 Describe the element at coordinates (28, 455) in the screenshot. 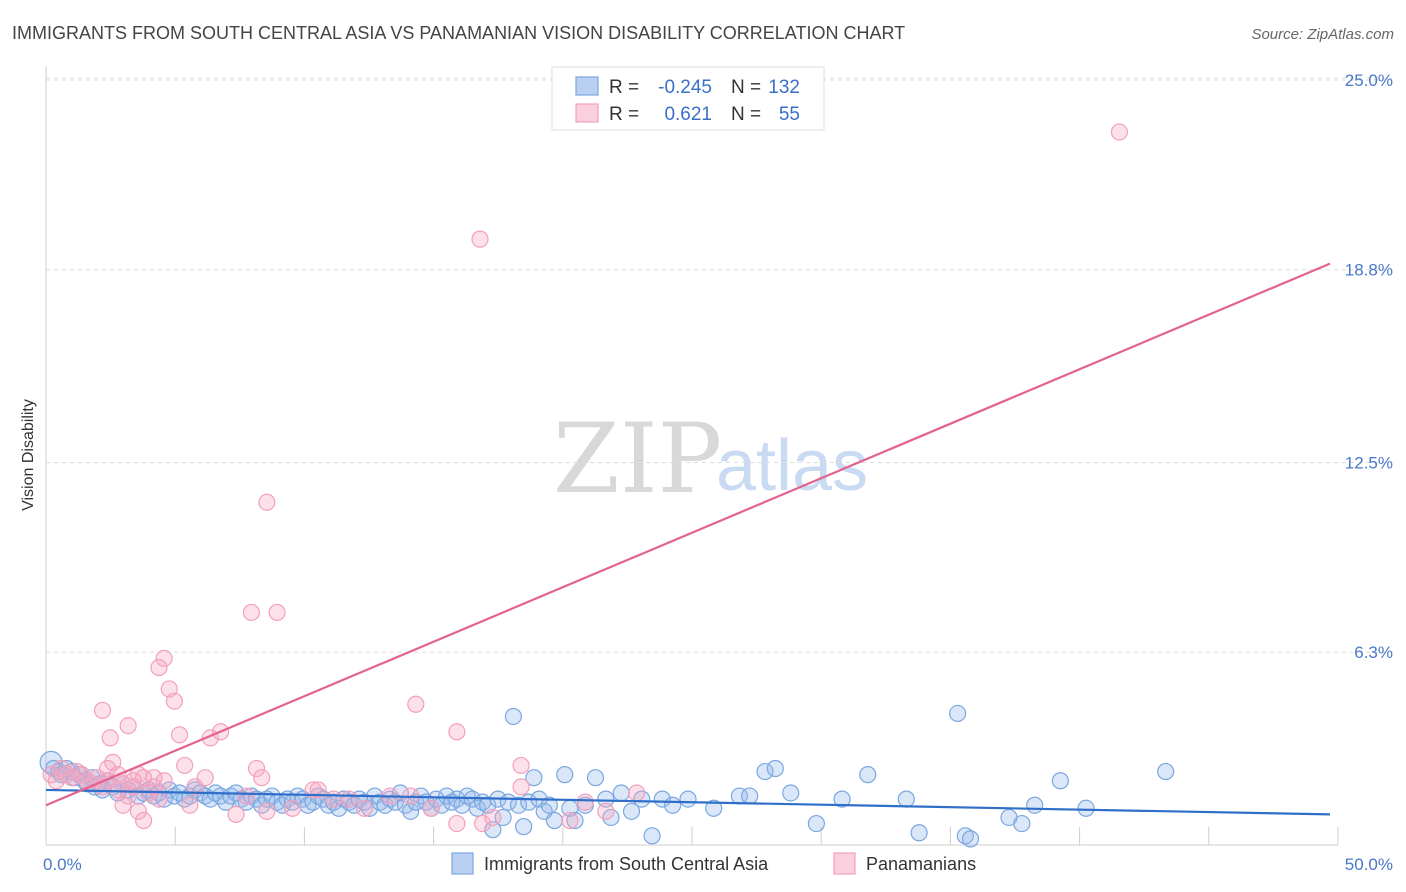

I see `y-axis-label: Vision Disability` at that location.